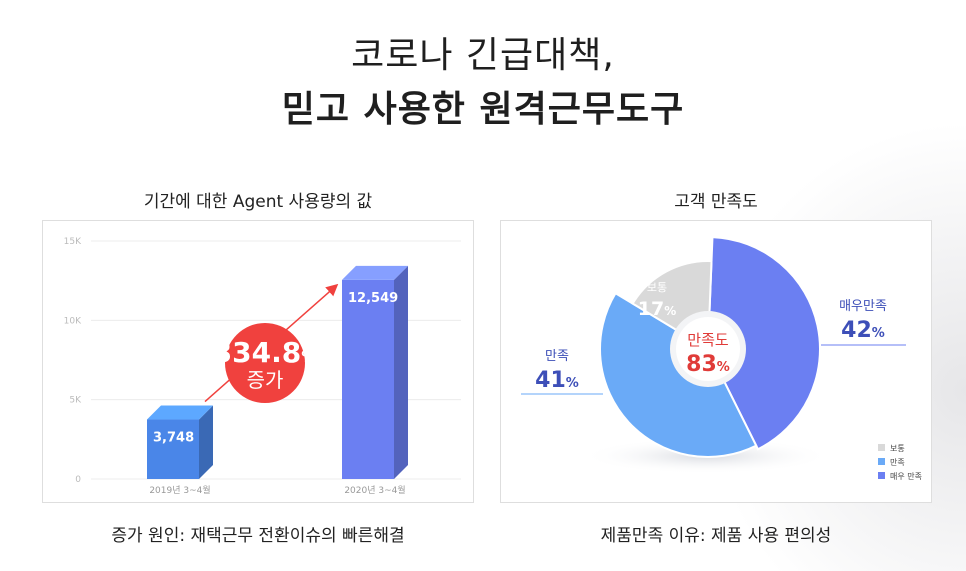  I want to click on bar-chart-title: 기간에 대한 Agent 사용량의 값, so click(258, 202).